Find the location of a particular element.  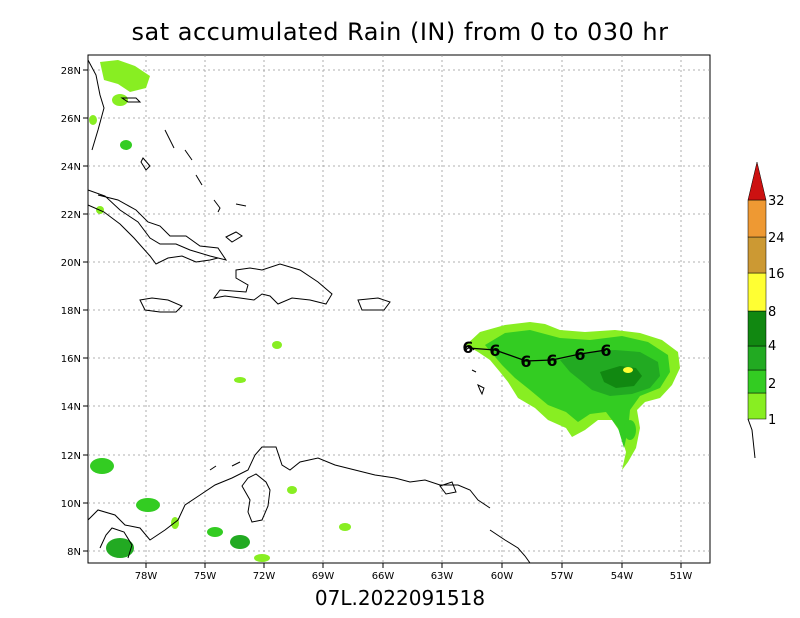

colombia-coast is located at coordinates (116, 543).